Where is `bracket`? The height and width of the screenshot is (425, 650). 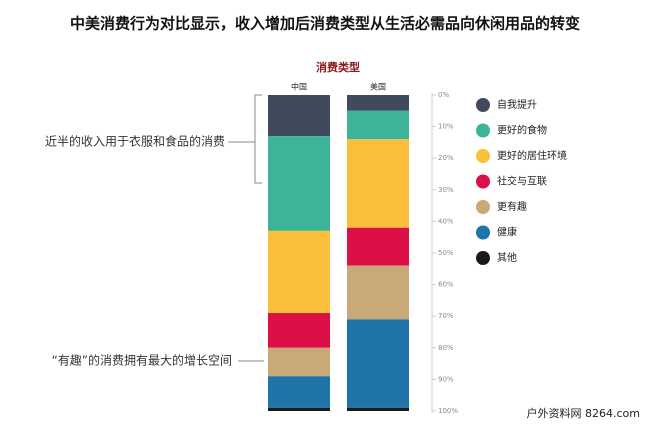 bracket is located at coordinates (245, 139).